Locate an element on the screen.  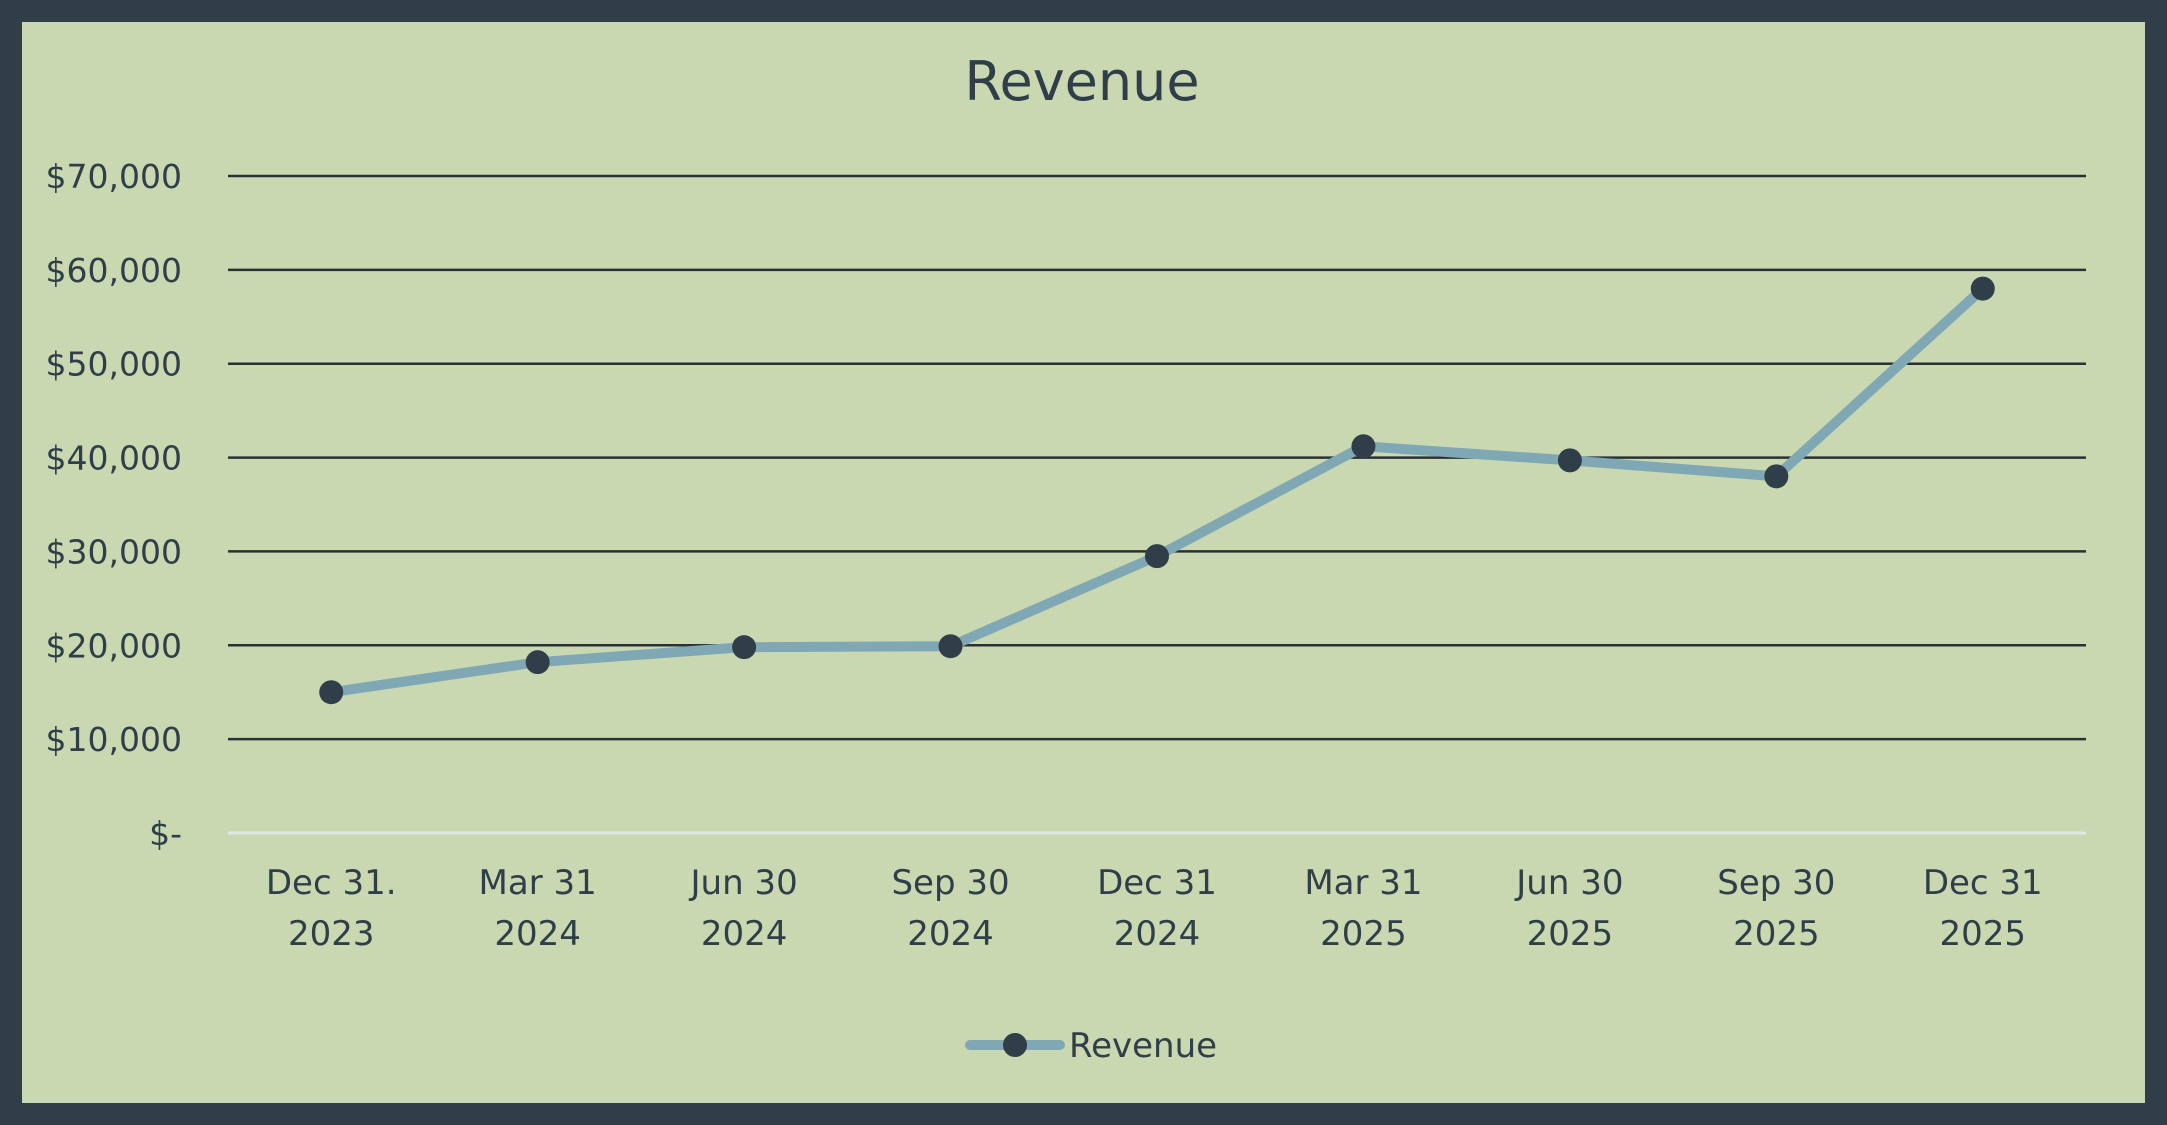
y-tick-label: $- is located at coordinates (165, 833).